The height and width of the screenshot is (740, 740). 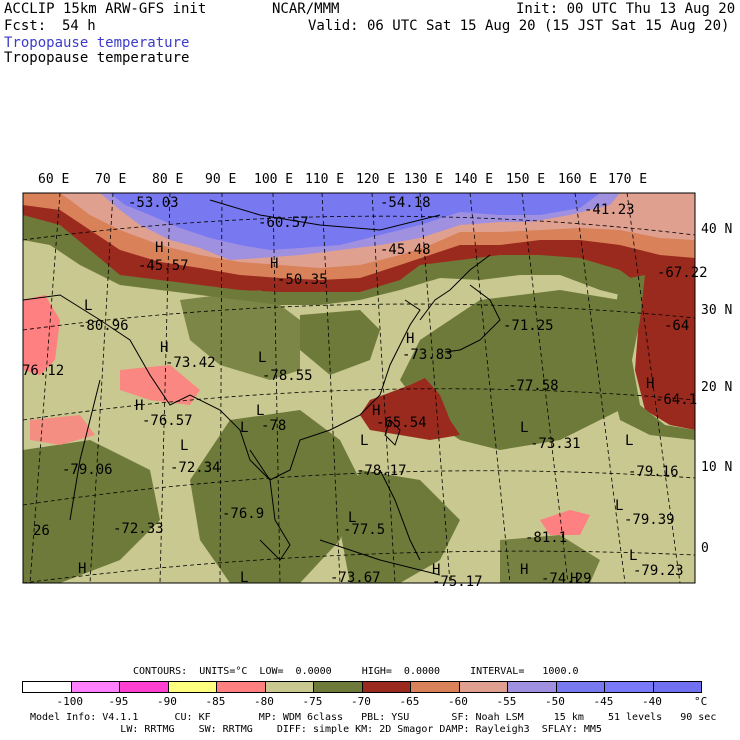 What do you see at coordinates (111, 179) in the screenshot?
I see `lon-label: 70 E` at bounding box center [111, 179].